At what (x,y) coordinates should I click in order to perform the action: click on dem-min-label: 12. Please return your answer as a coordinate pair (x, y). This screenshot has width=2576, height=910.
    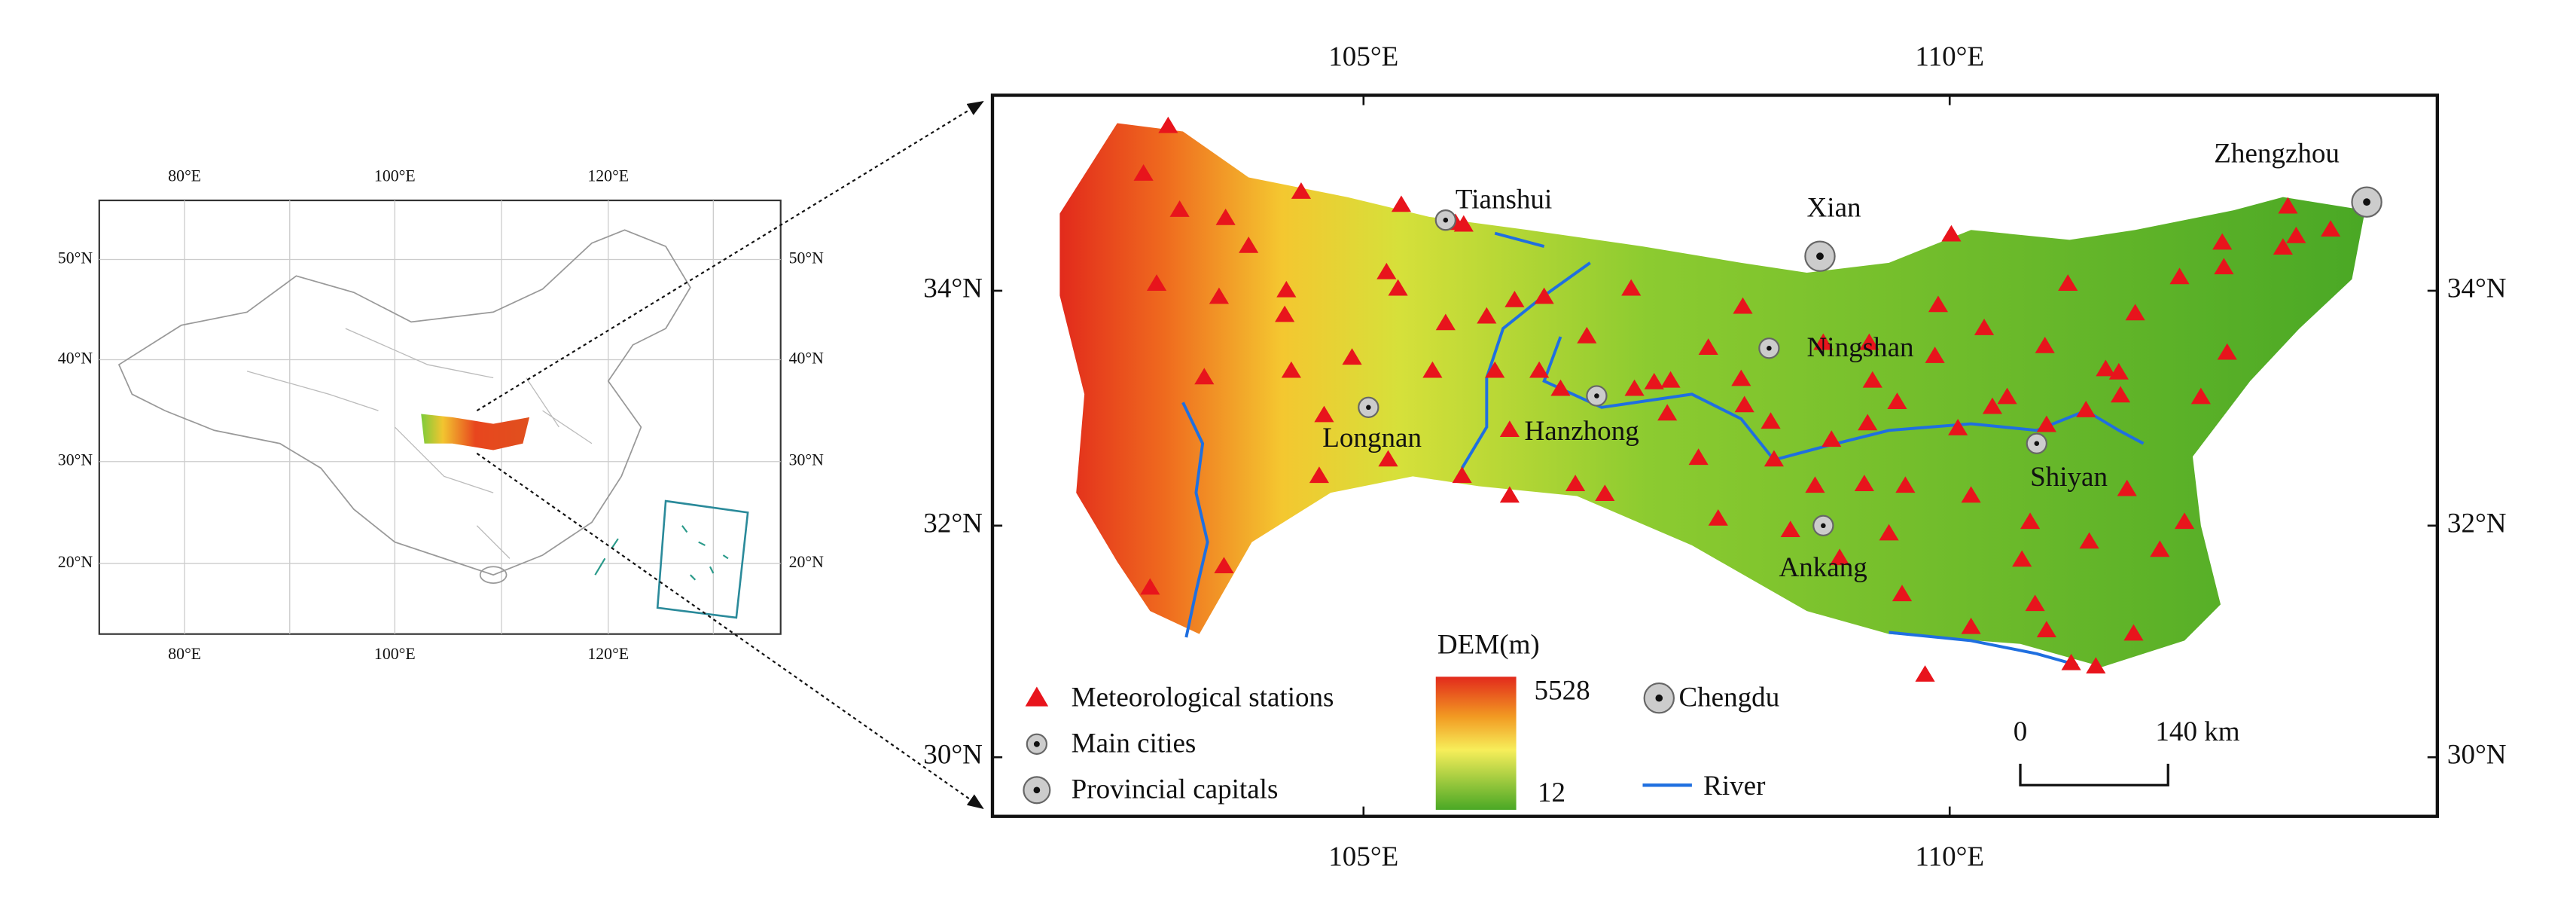
    Looking at the image, I should click on (1551, 792).